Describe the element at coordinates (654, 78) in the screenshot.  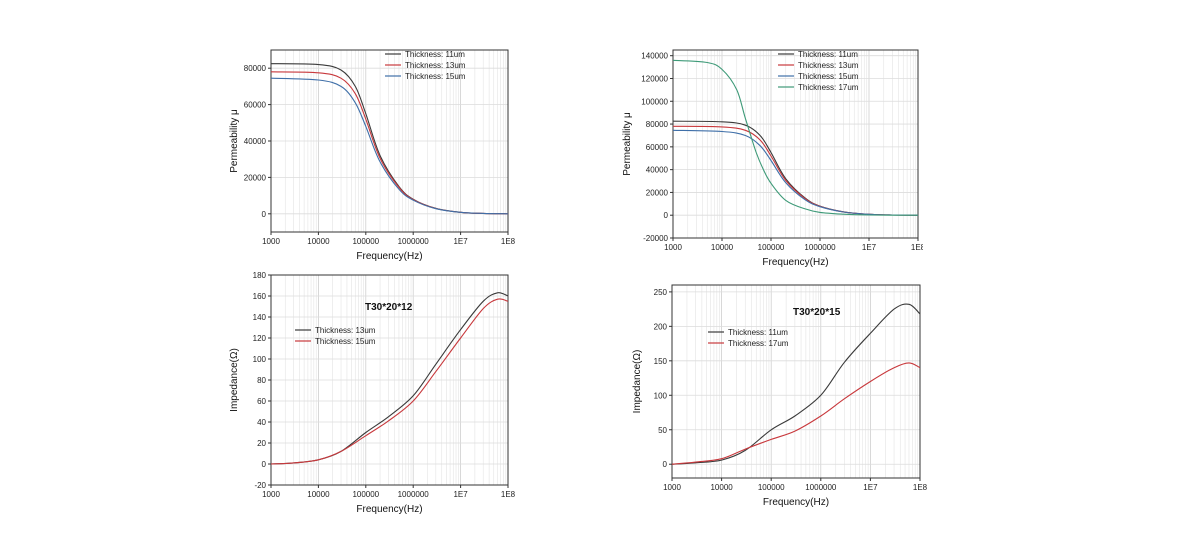
I see `y-tick-label: 120000` at that location.